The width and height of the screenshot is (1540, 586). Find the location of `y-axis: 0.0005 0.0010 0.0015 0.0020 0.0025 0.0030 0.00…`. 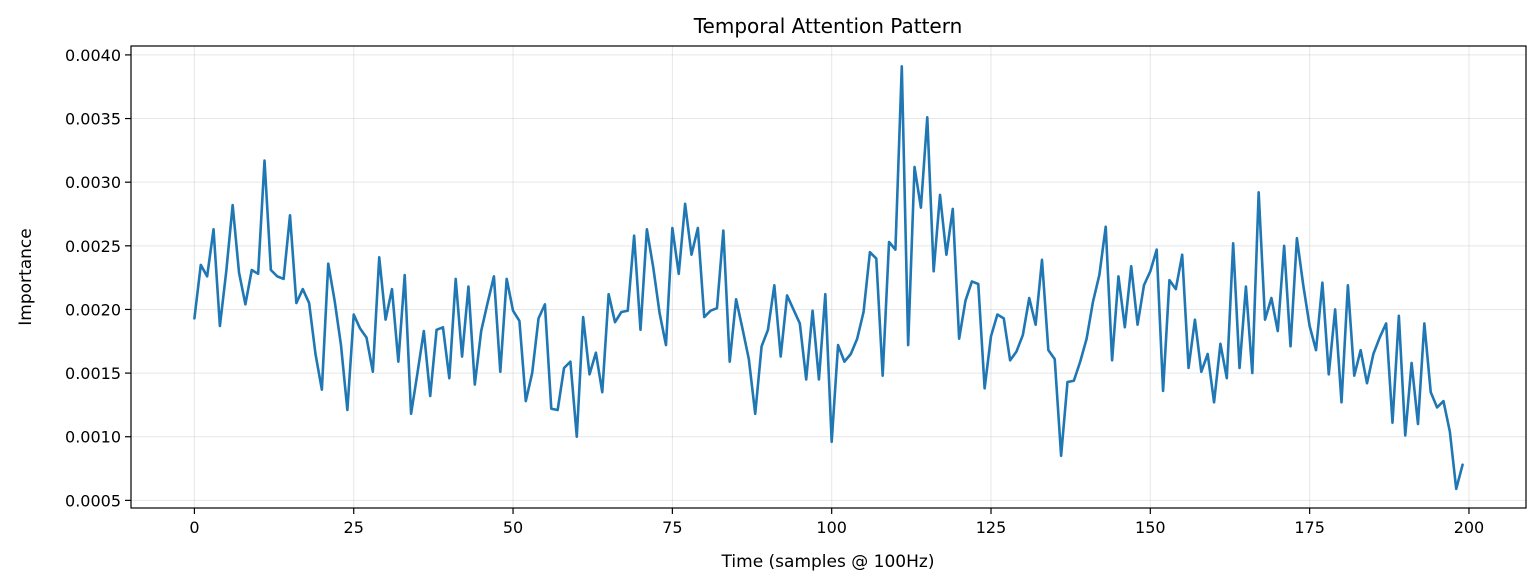

y-axis: 0.0005 0.0010 0.0015 0.0020 0.0025 0.0030 0.00… is located at coordinates (98, 278).